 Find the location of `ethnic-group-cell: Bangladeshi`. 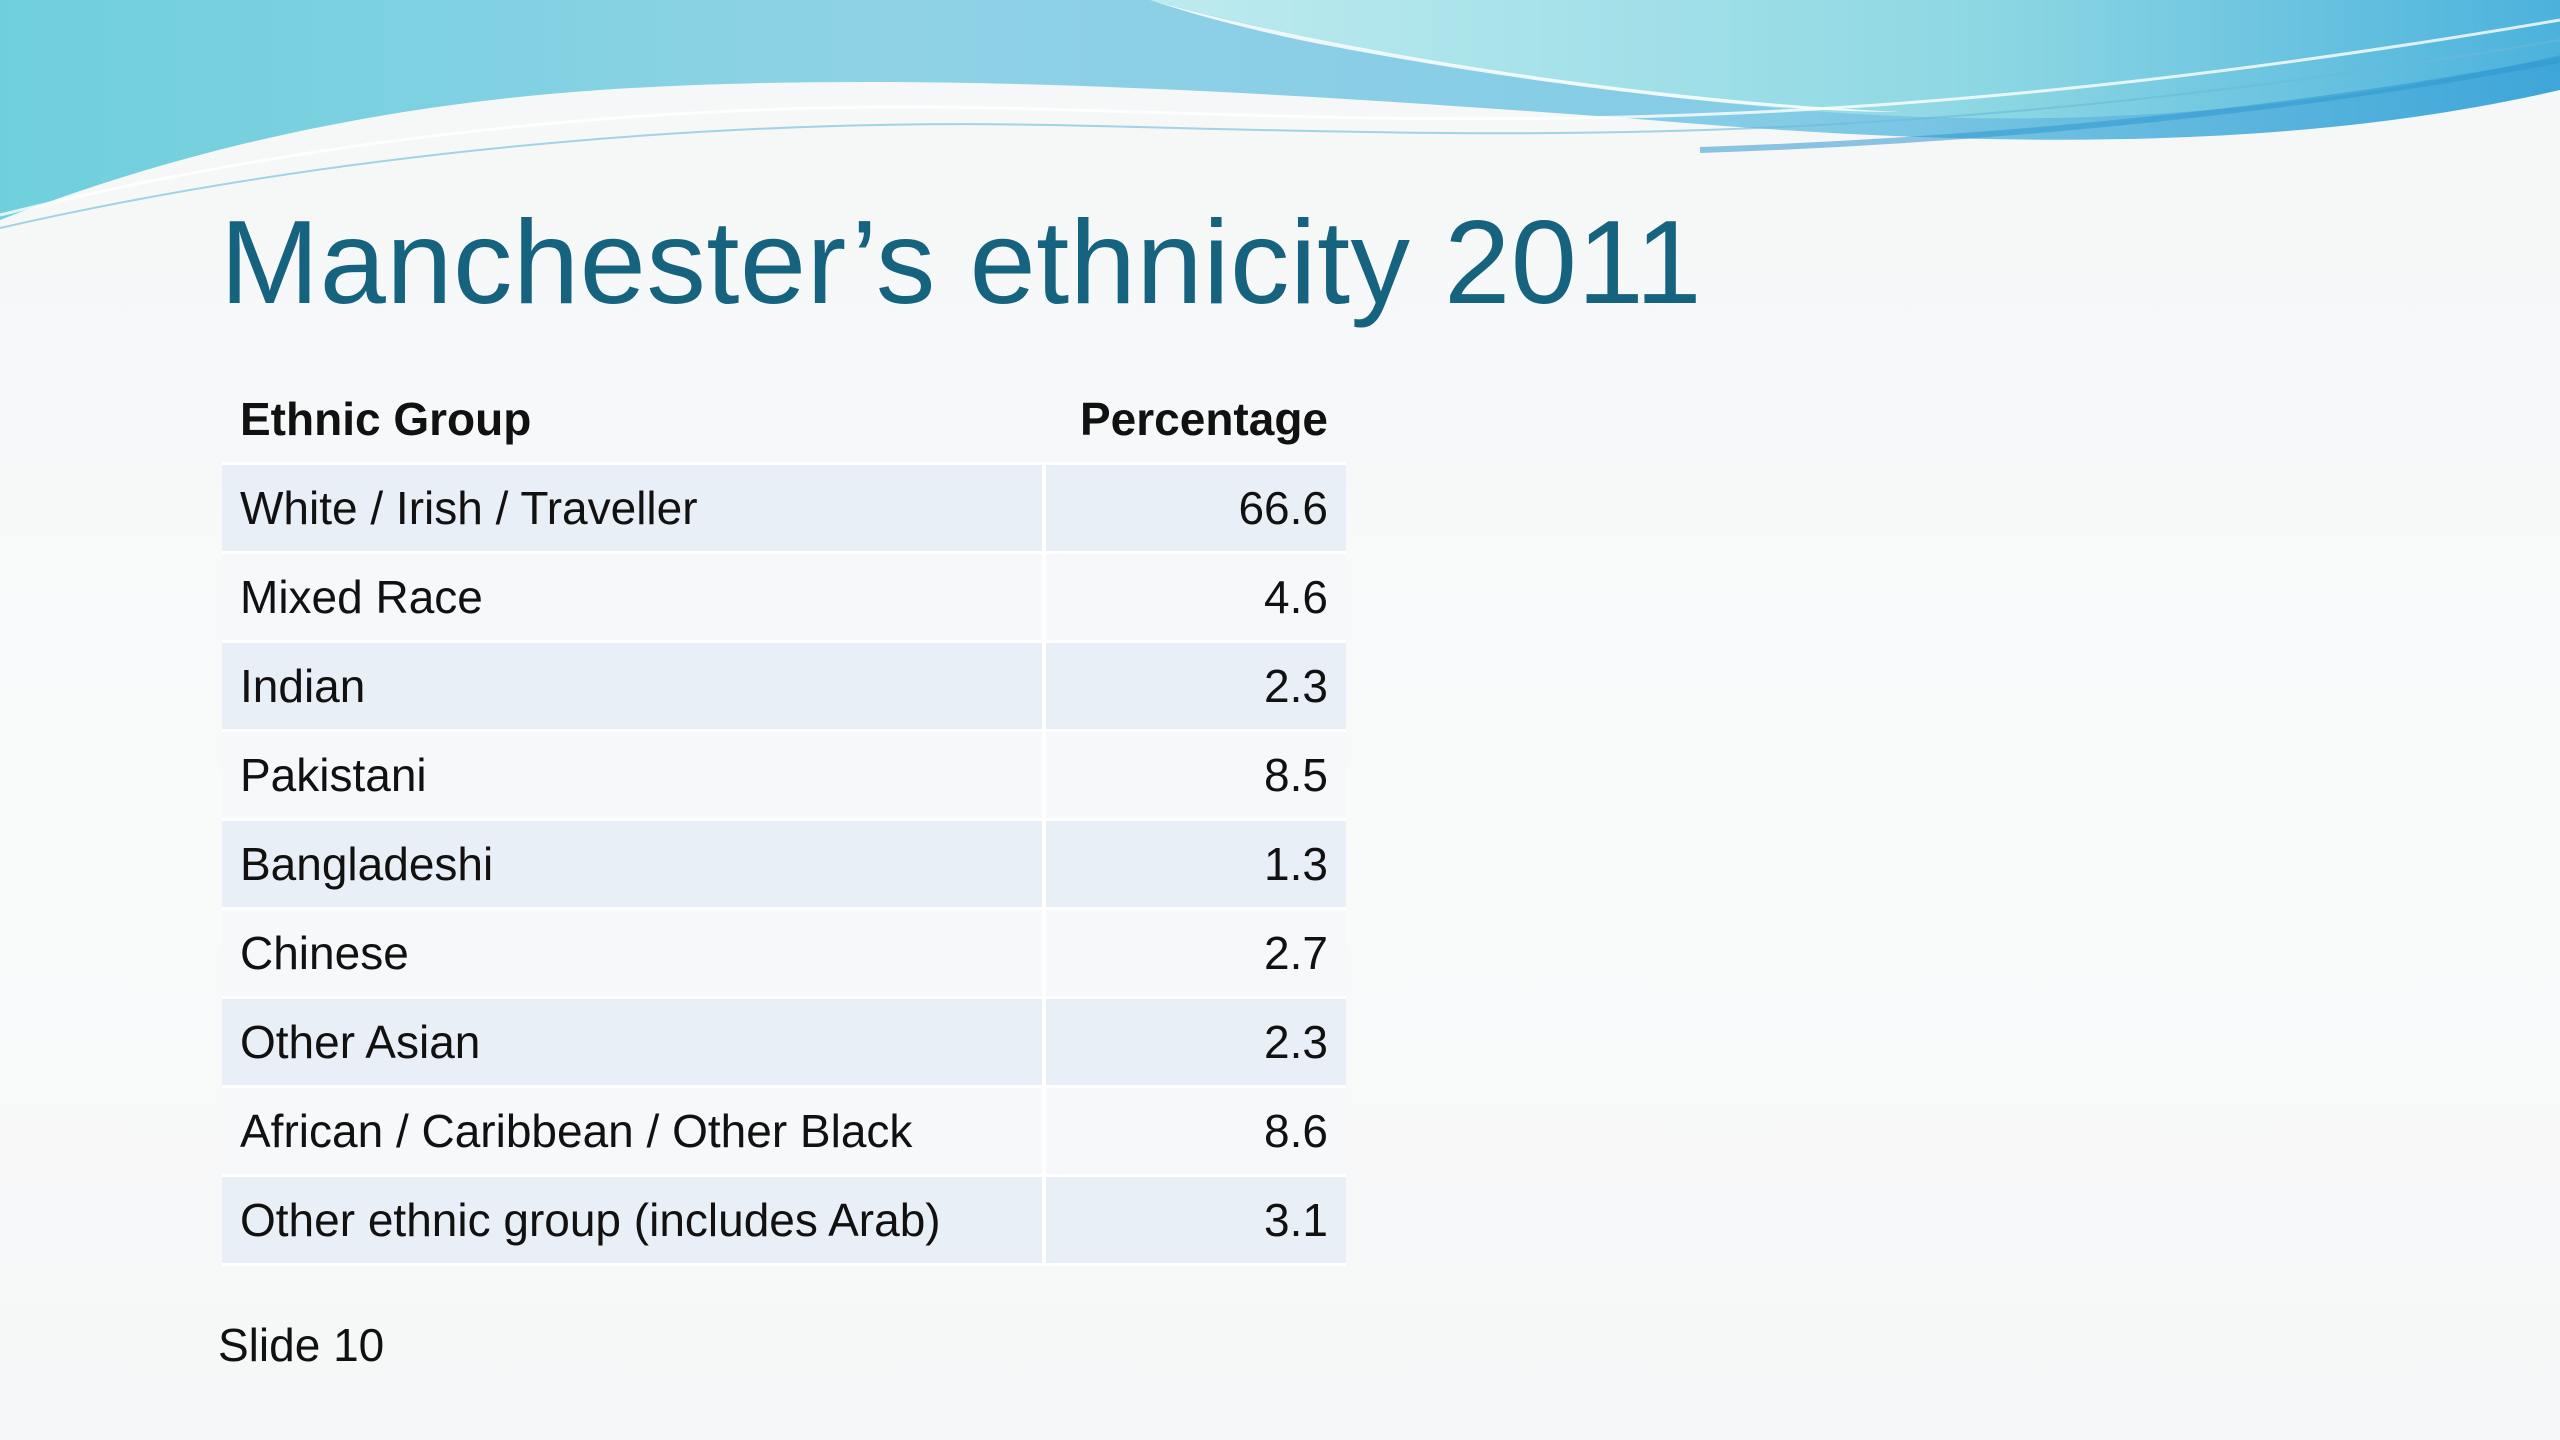

ethnic-group-cell: Bangladeshi is located at coordinates (634, 865).